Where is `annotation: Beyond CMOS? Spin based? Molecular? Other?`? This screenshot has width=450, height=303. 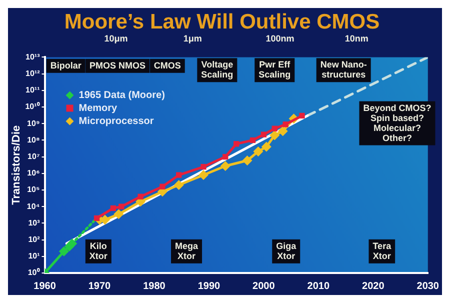 annotation: Beyond CMOS? Spin based? Molecular? Other? is located at coordinates (397, 122).